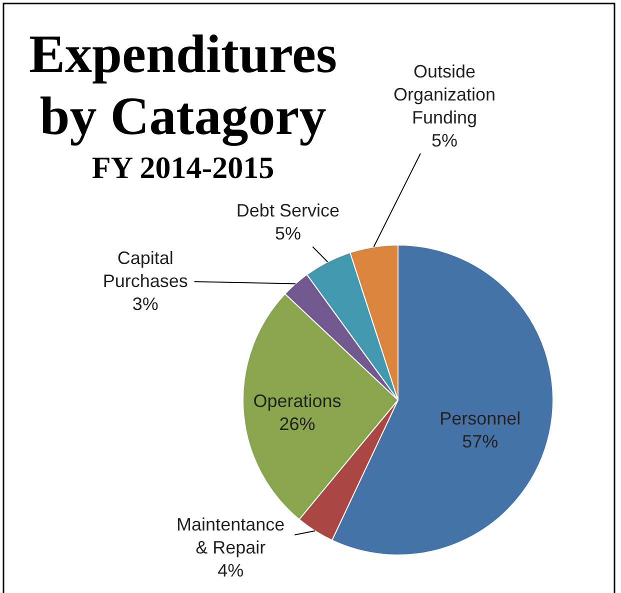  What do you see at coordinates (145, 304) in the screenshot?
I see `data-label: 3%` at bounding box center [145, 304].